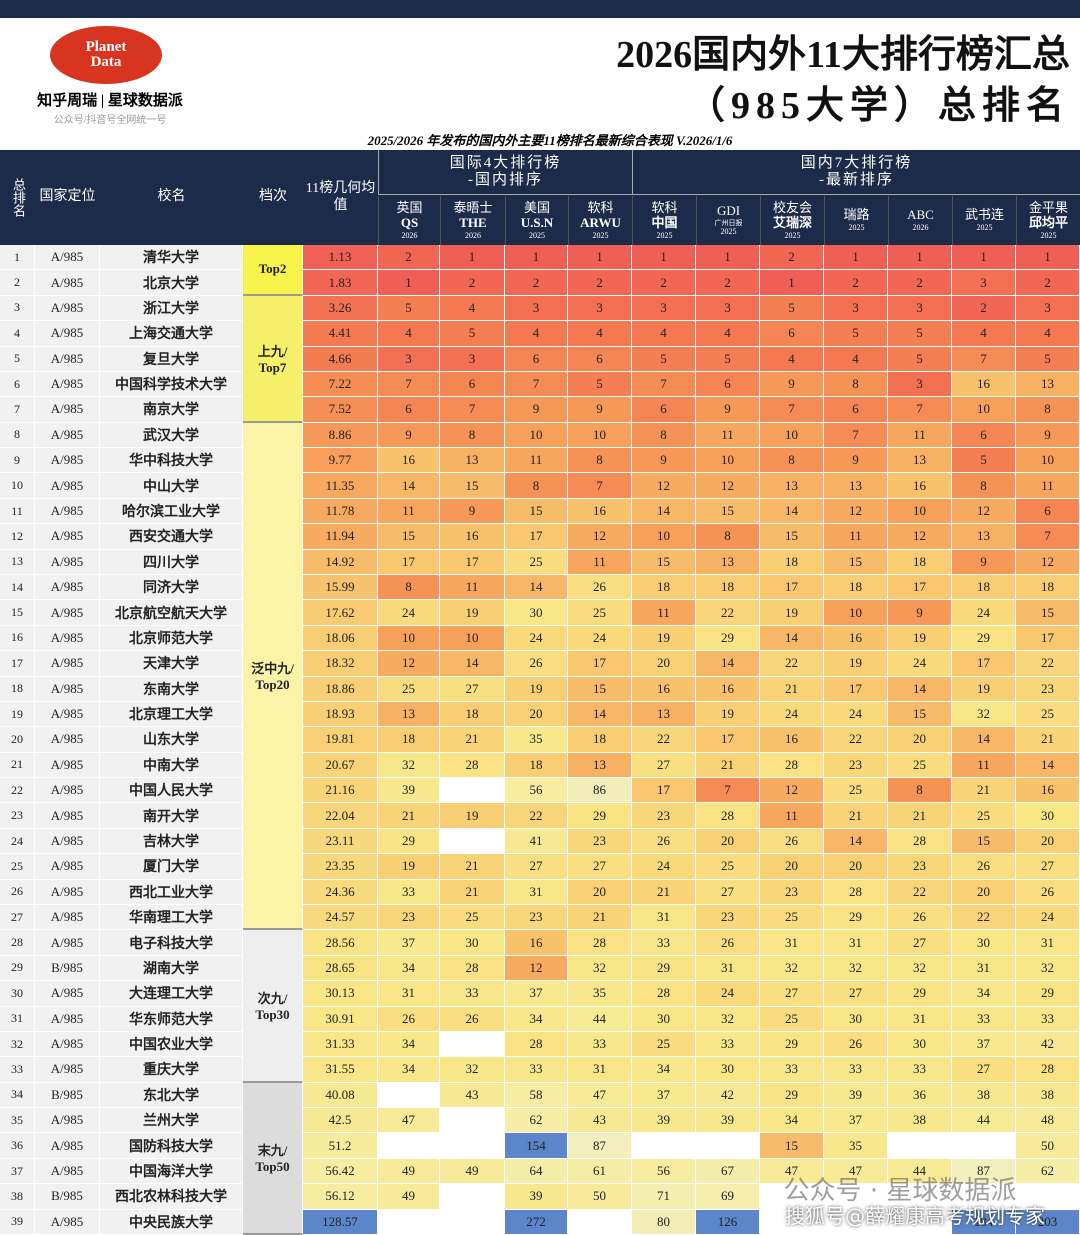  What do you see at coordinates (600, 1019) in the screenshot?
I see `rank-cell: 44` at bounding box center [600, 1019].